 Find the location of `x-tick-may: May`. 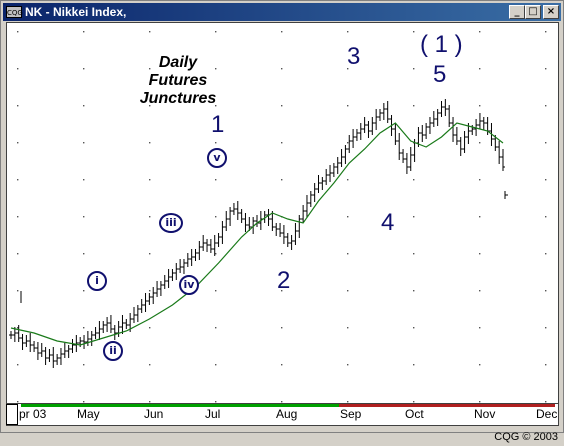

x-tick-may: May is located at coordinates (88, 414).